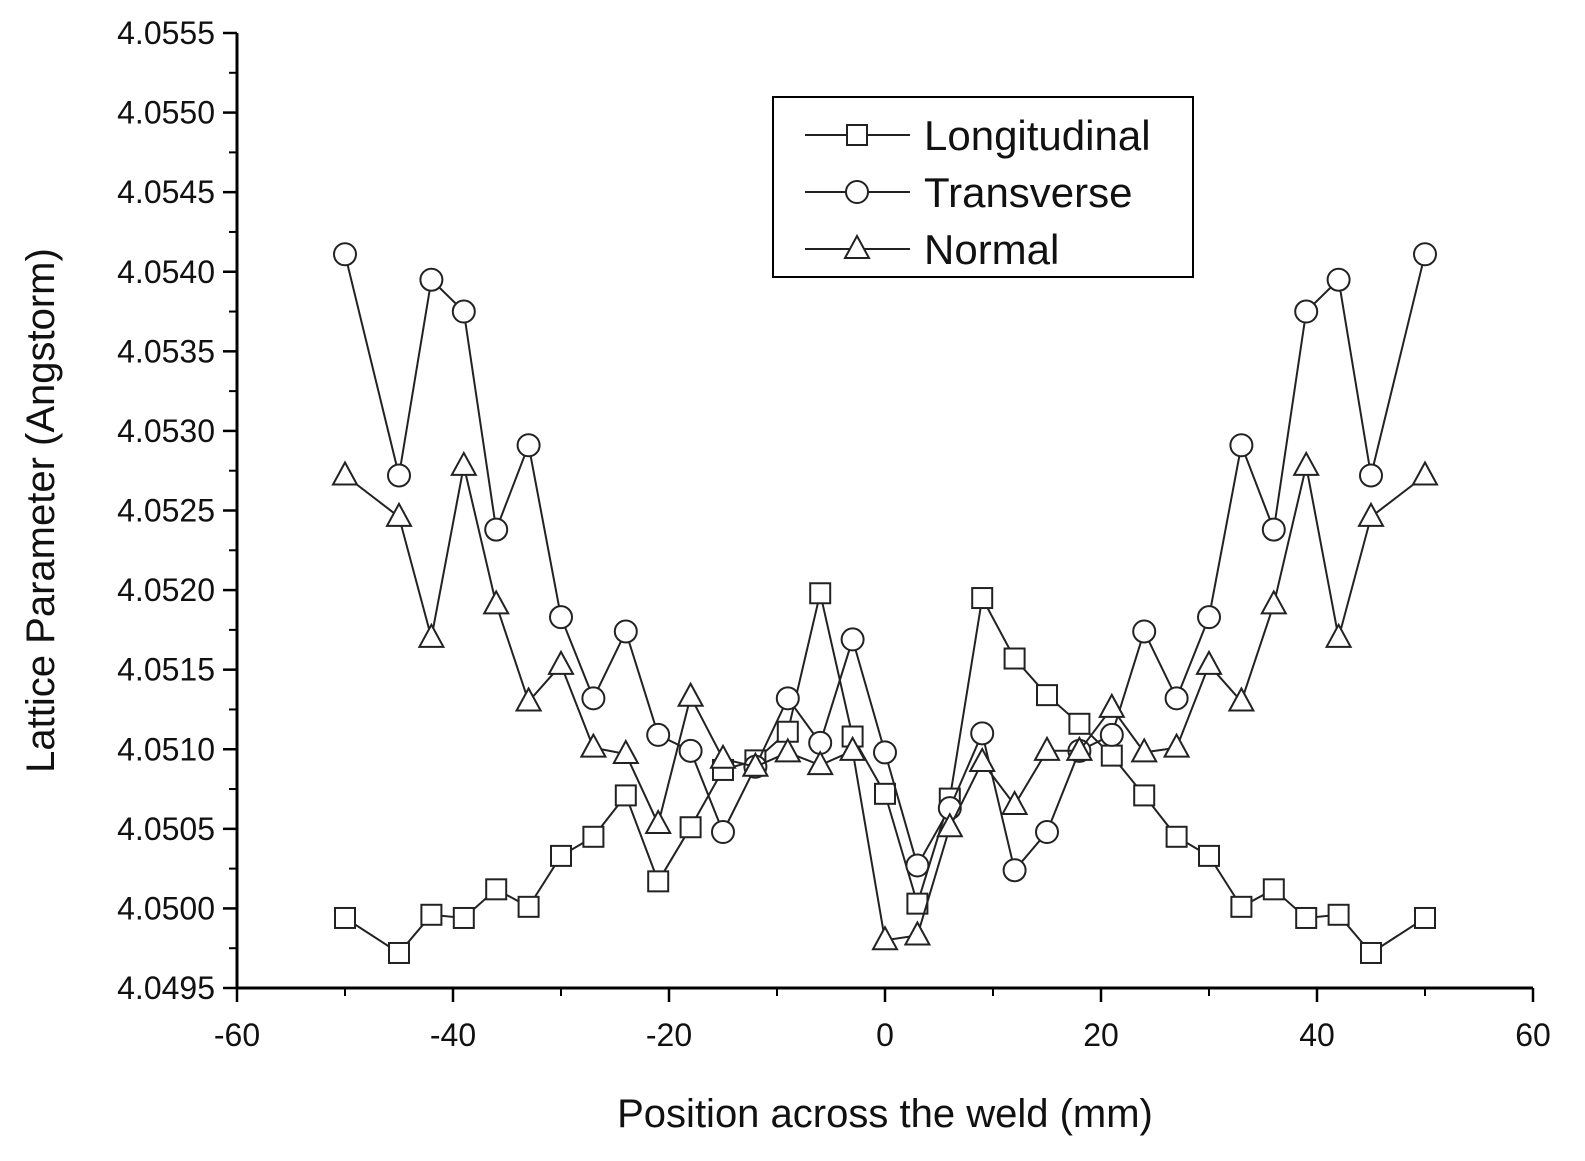 The width and height of the screenshot is (1585, 1161). What do you see at coordinates (453, 1035) in the screenshot?
I see `x-tick-label: -40` at bounding box center [453, 1035].